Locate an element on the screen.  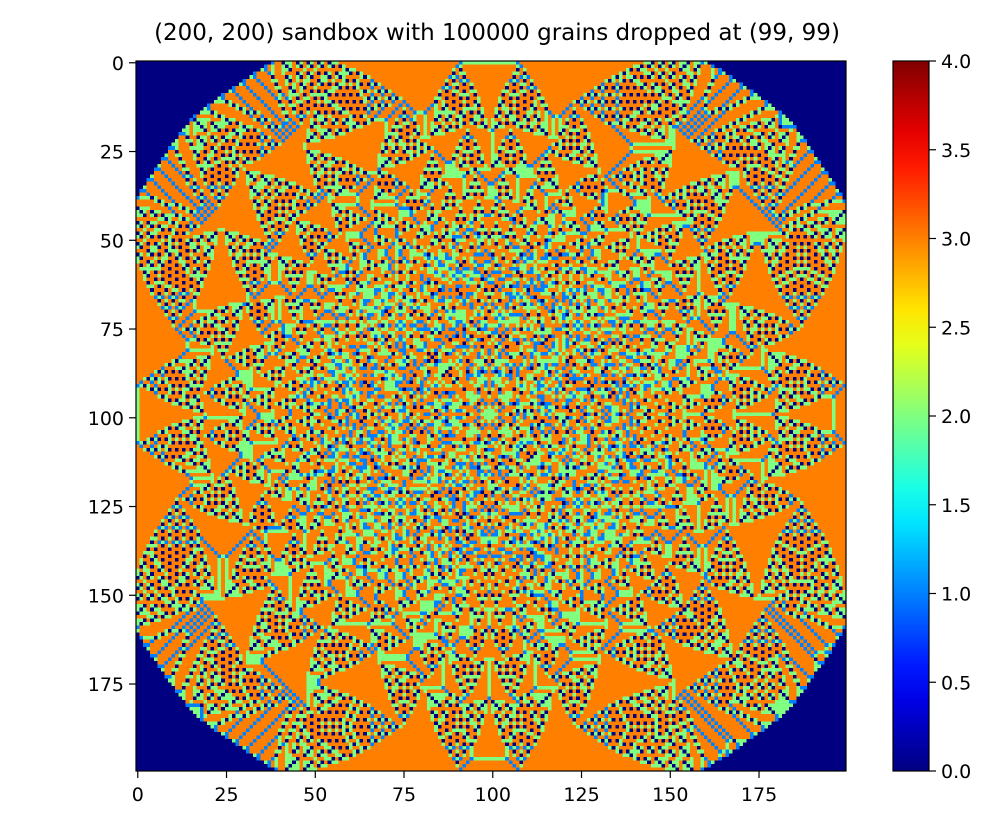
colorbar: 0.0 0.5 1.0 1.5 2.0 2.5 3.0 3.5 4.0 is located at coordinates (931, 417).